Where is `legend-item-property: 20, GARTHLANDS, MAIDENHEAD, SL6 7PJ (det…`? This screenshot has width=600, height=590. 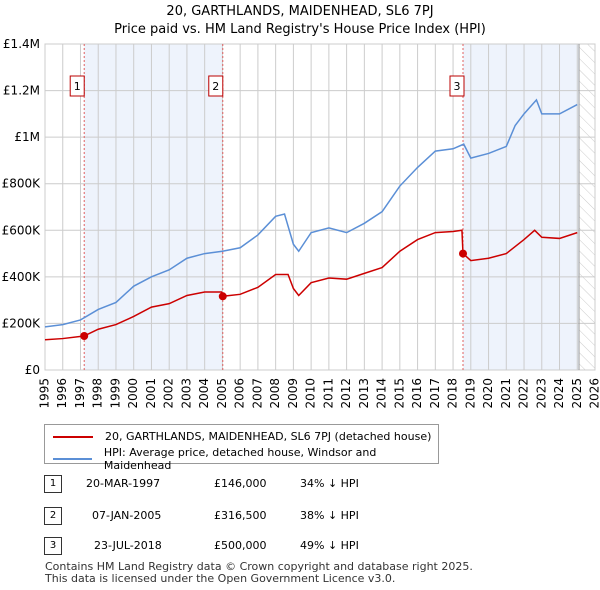
legend-item-property: 20, GARTHLANDS, MAIDENHEAD, SL6 7PJ (det… is located at coordinates (242, 436).